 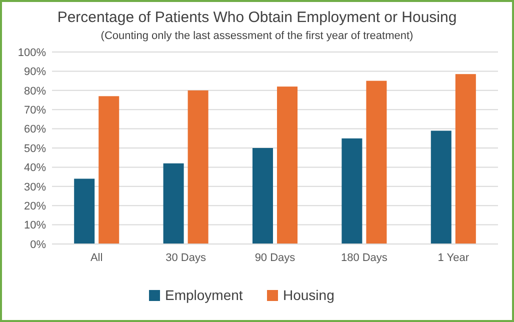 What do you see at coordinates (257, 36) in the screenshot?
I see `chart-subtitle: (Counting only the last assessment of the first year of treatment)` at bounding box center [257, 36].